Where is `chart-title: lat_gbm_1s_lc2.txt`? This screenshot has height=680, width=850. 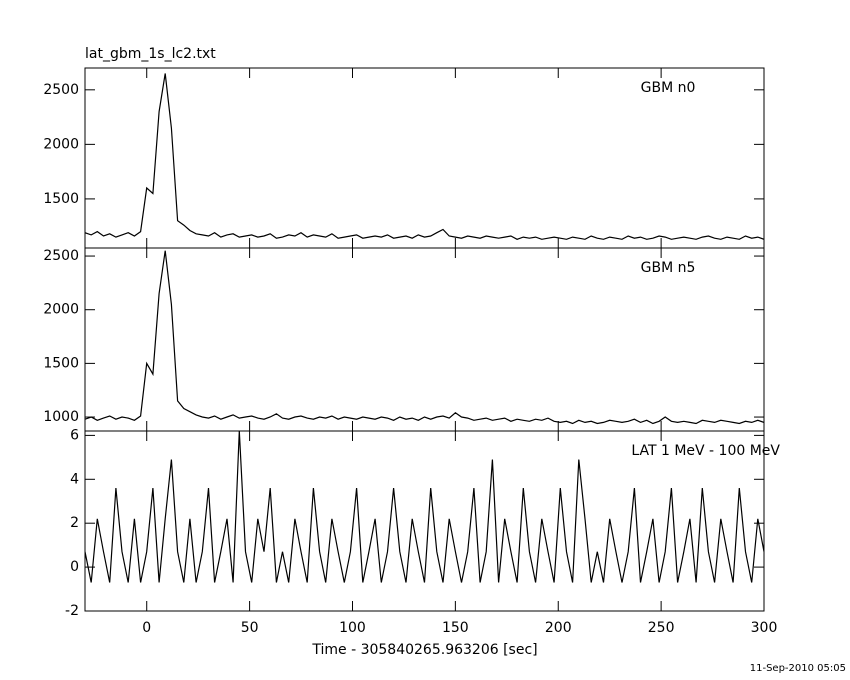 chart-title: lat_gbm_1s_lc2.txt is located at coordinates (150, 54).